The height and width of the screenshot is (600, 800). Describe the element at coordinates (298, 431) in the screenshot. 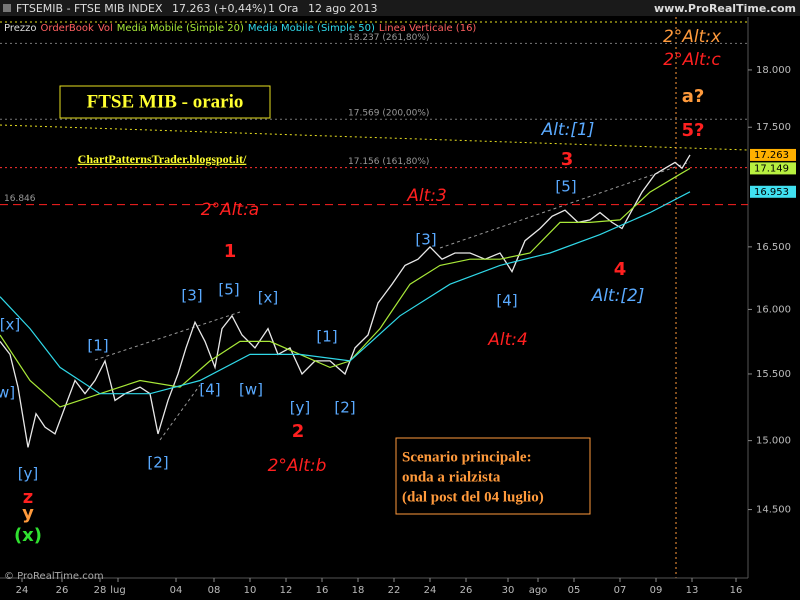

I see `wave-label: 2` at that location.